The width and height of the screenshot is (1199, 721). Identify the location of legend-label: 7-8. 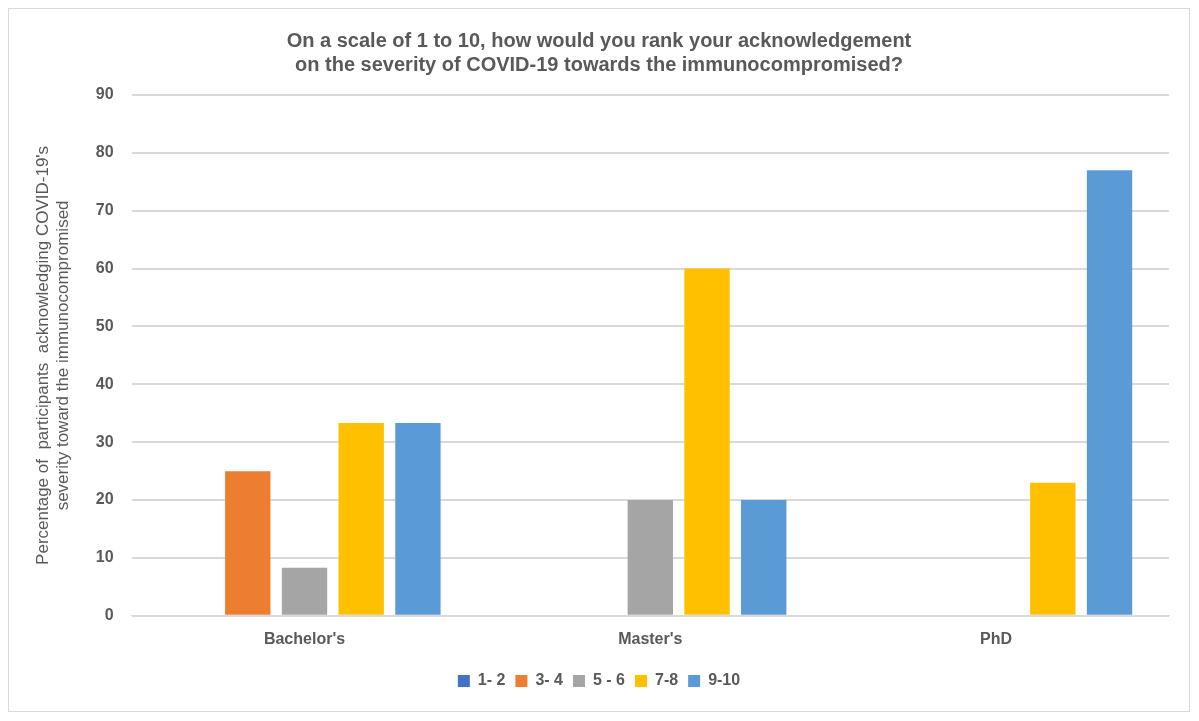
(667, 680).